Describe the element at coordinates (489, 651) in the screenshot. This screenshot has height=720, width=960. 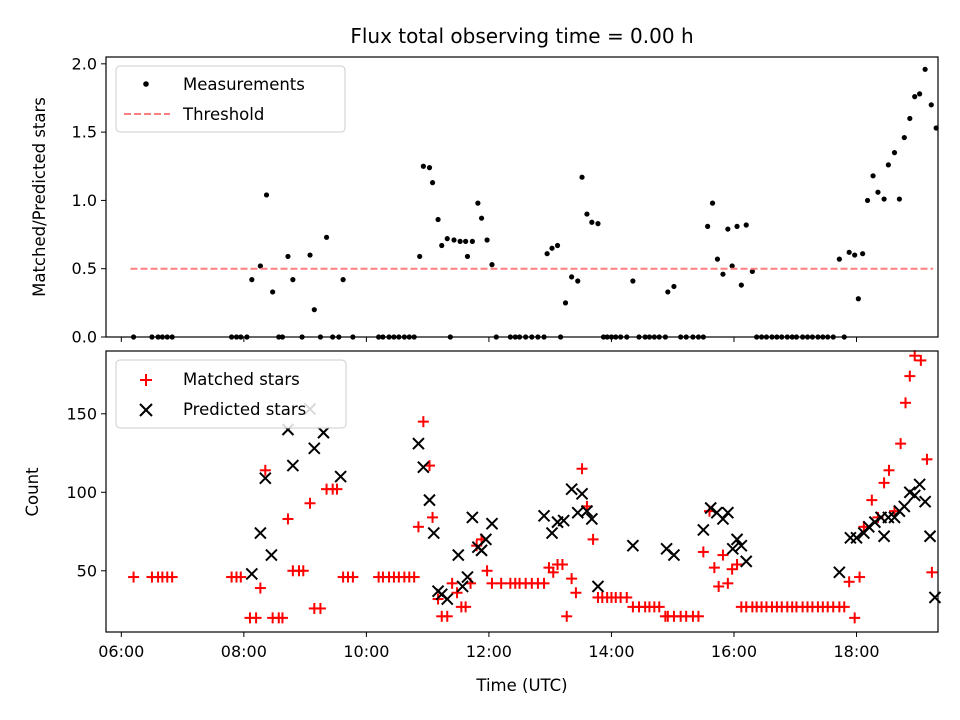
I see `x-tick-label: 12:00` at that location.